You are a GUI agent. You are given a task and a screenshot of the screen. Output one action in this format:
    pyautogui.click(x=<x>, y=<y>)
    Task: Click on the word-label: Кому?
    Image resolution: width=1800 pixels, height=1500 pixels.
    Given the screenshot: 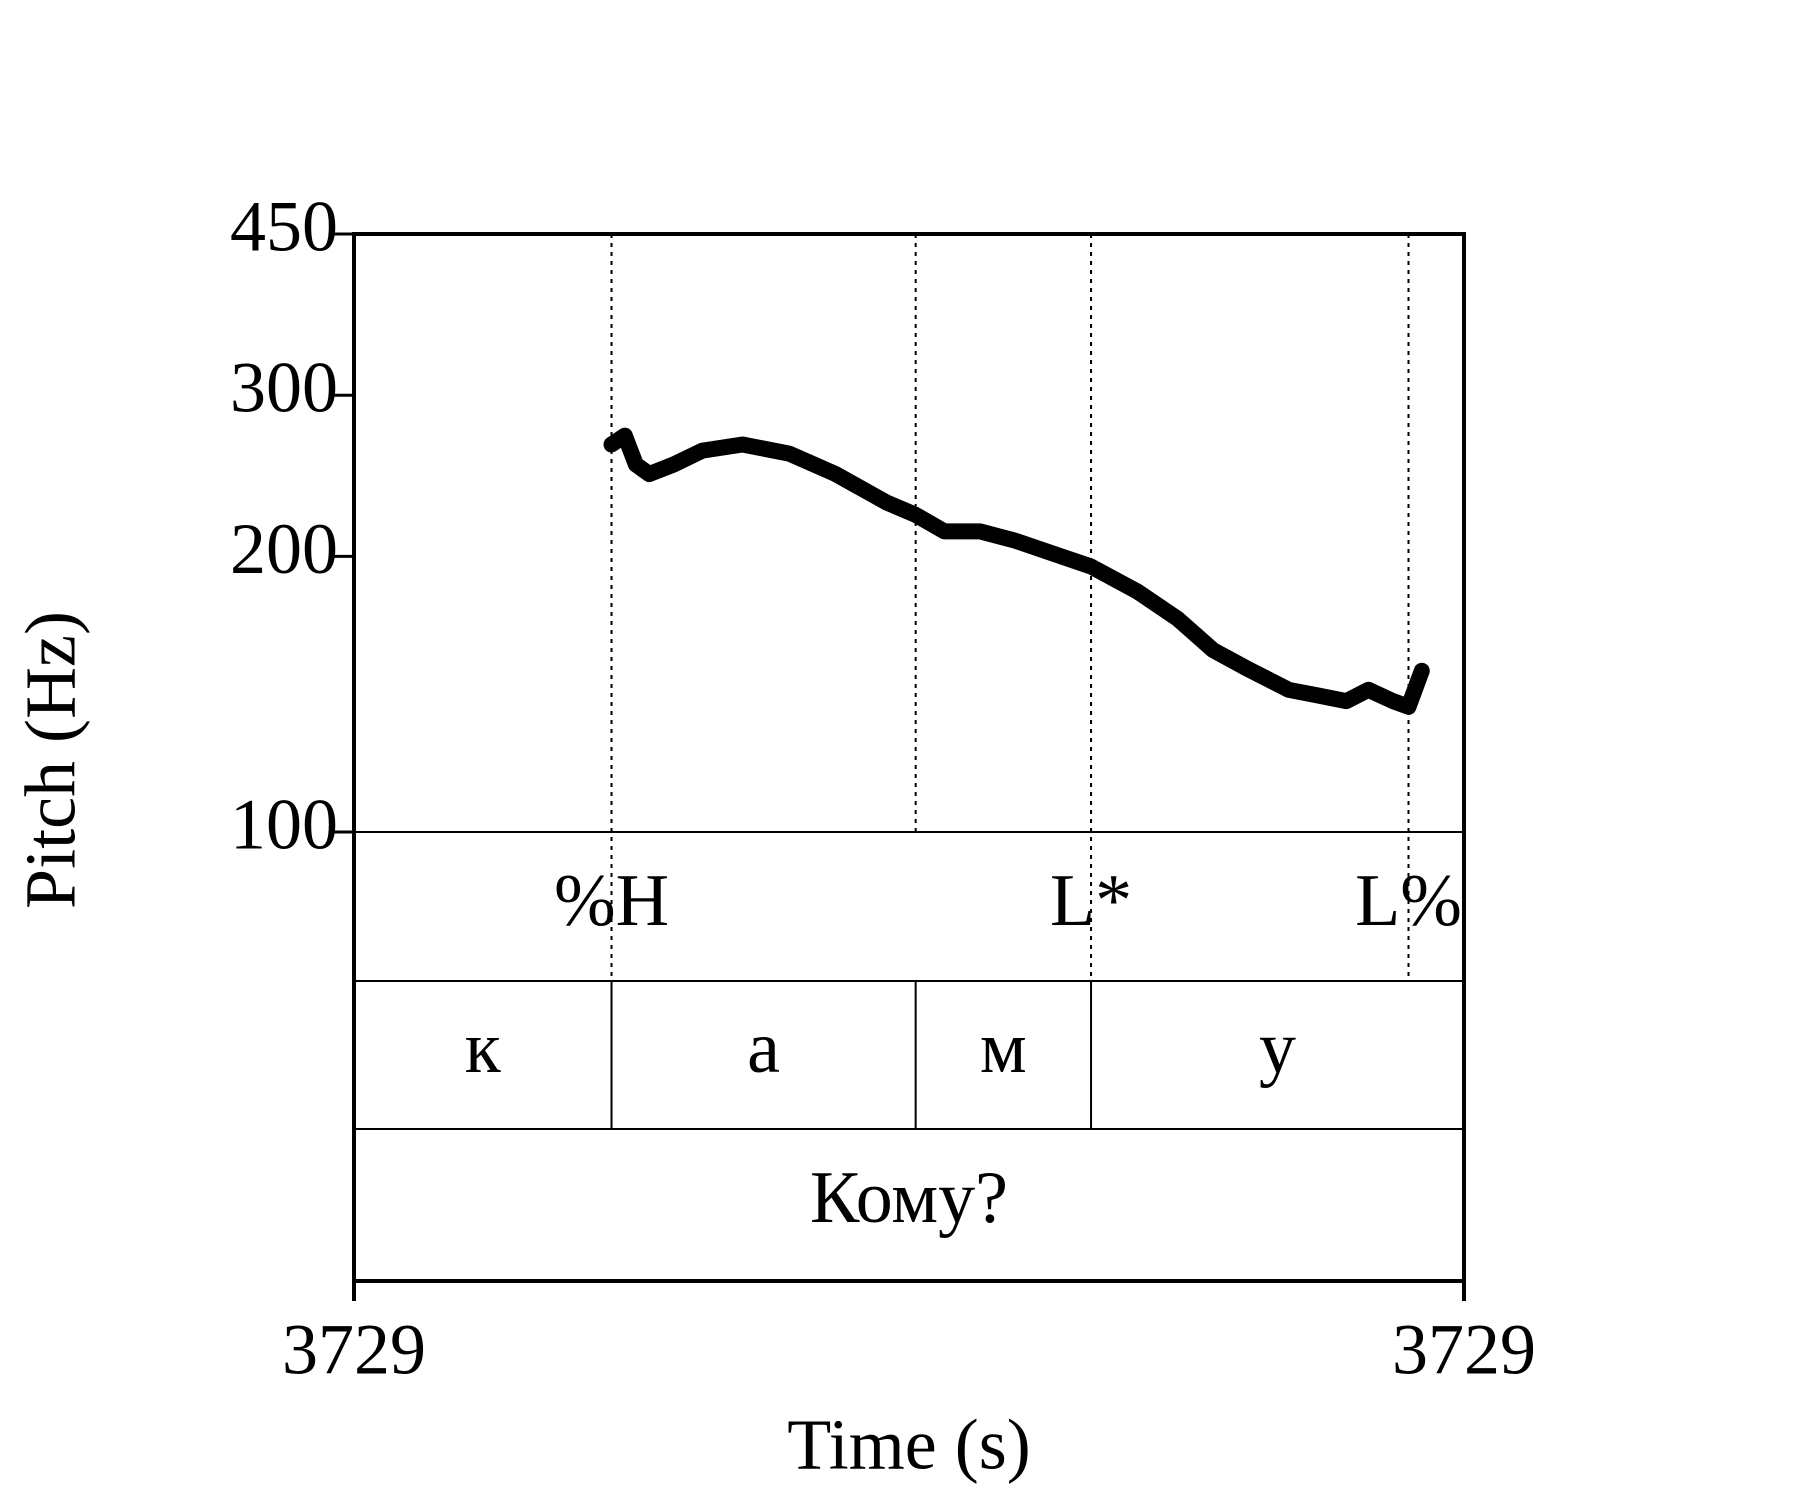 What is the action you would take?
    pyautogui.click(x=909, y=1198)
    